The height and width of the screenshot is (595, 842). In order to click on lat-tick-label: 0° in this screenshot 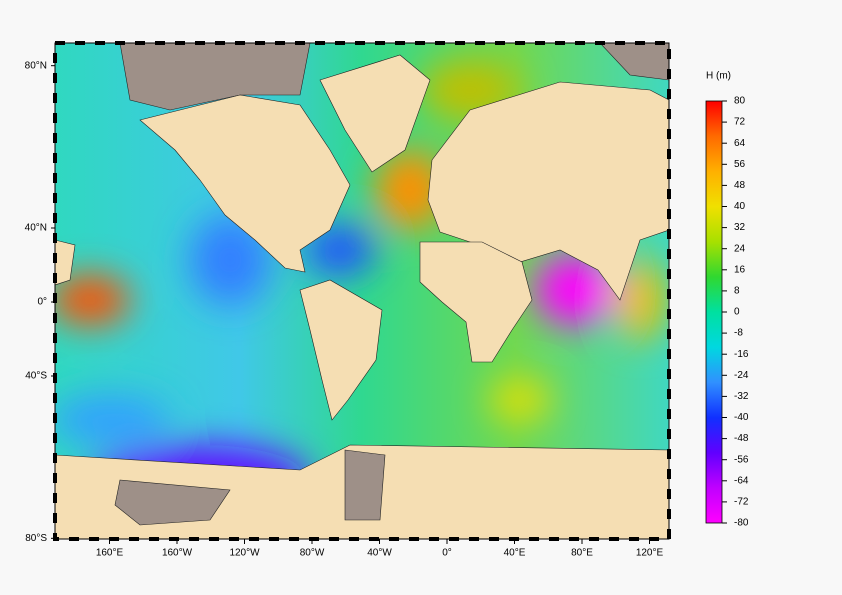, I will do `click(42, 302)`.